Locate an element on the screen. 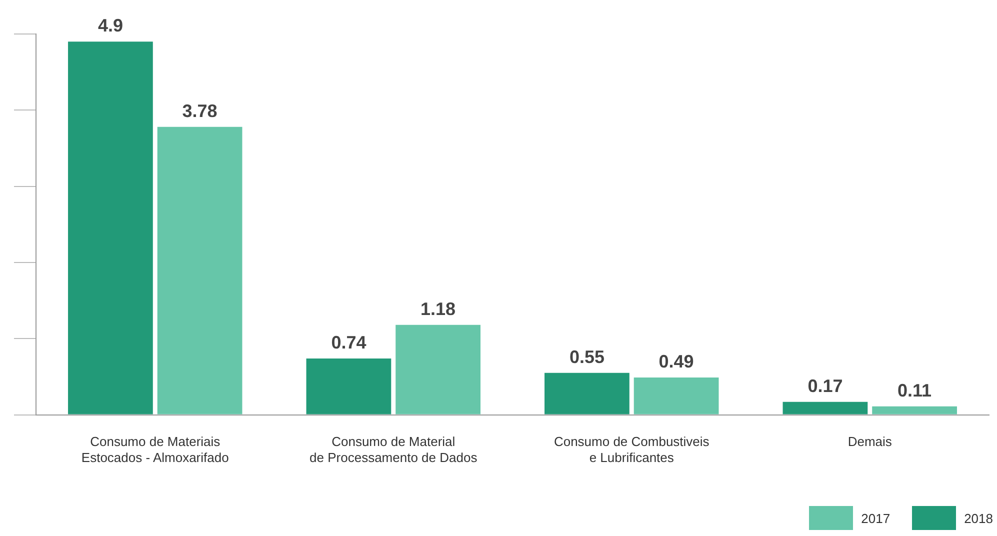 The height and width of the screenshot is (536, 997). data-label: 0.55 is located at coordinates (586, 356).